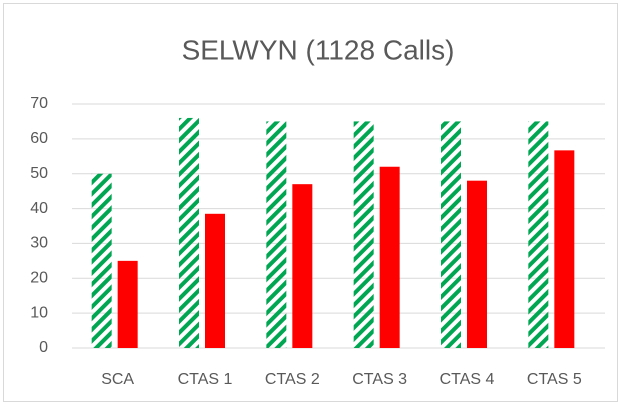  Describe the element at coordinates (39, 208) in the screenshot. I see `y-tick-label: 40` at that location.